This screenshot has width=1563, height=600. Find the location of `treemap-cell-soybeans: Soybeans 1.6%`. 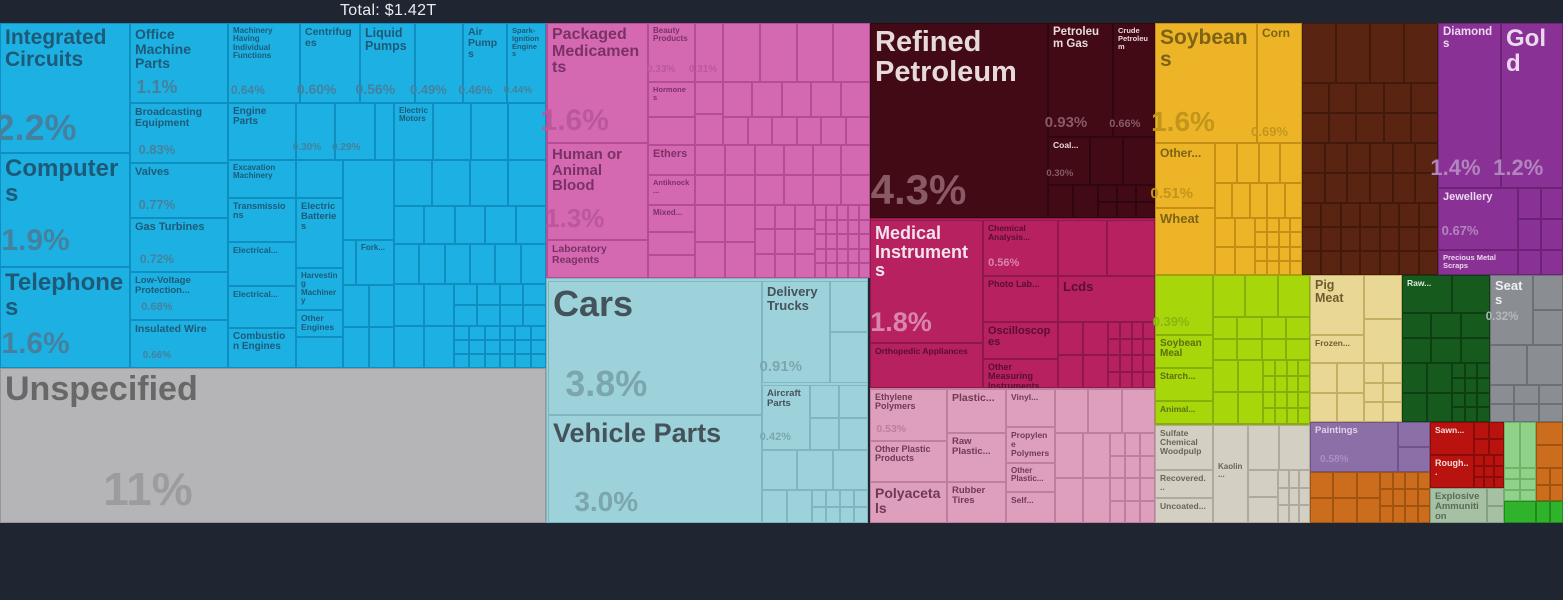

treemap-cell-soybeans: Soybeans 1.6% is located at coordinates (1204, 83).